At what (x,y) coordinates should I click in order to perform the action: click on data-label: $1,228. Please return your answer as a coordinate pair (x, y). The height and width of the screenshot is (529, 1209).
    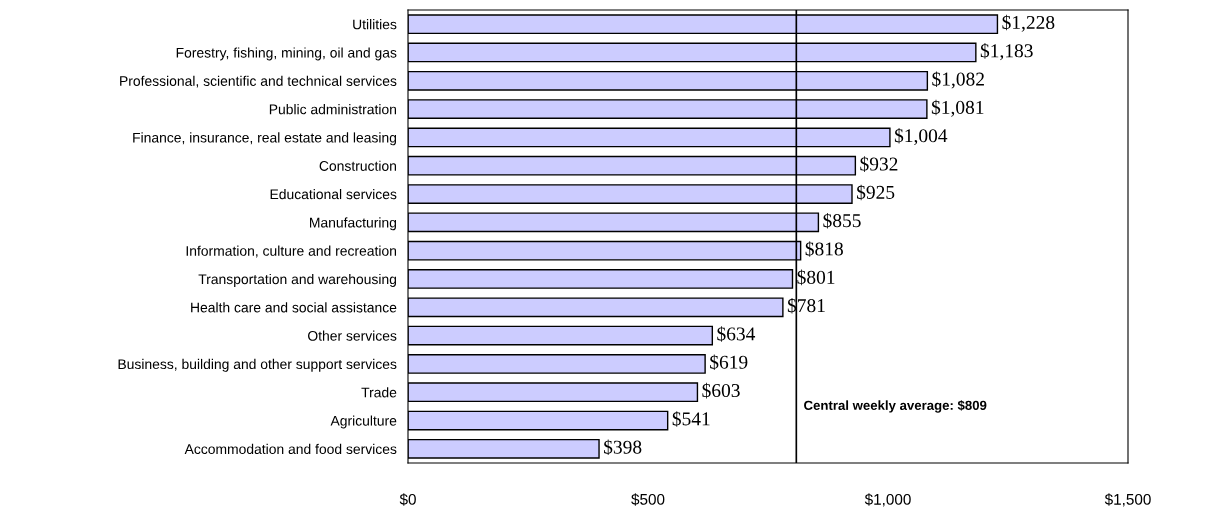
    Looking at the image, I should click on (1028, 23).